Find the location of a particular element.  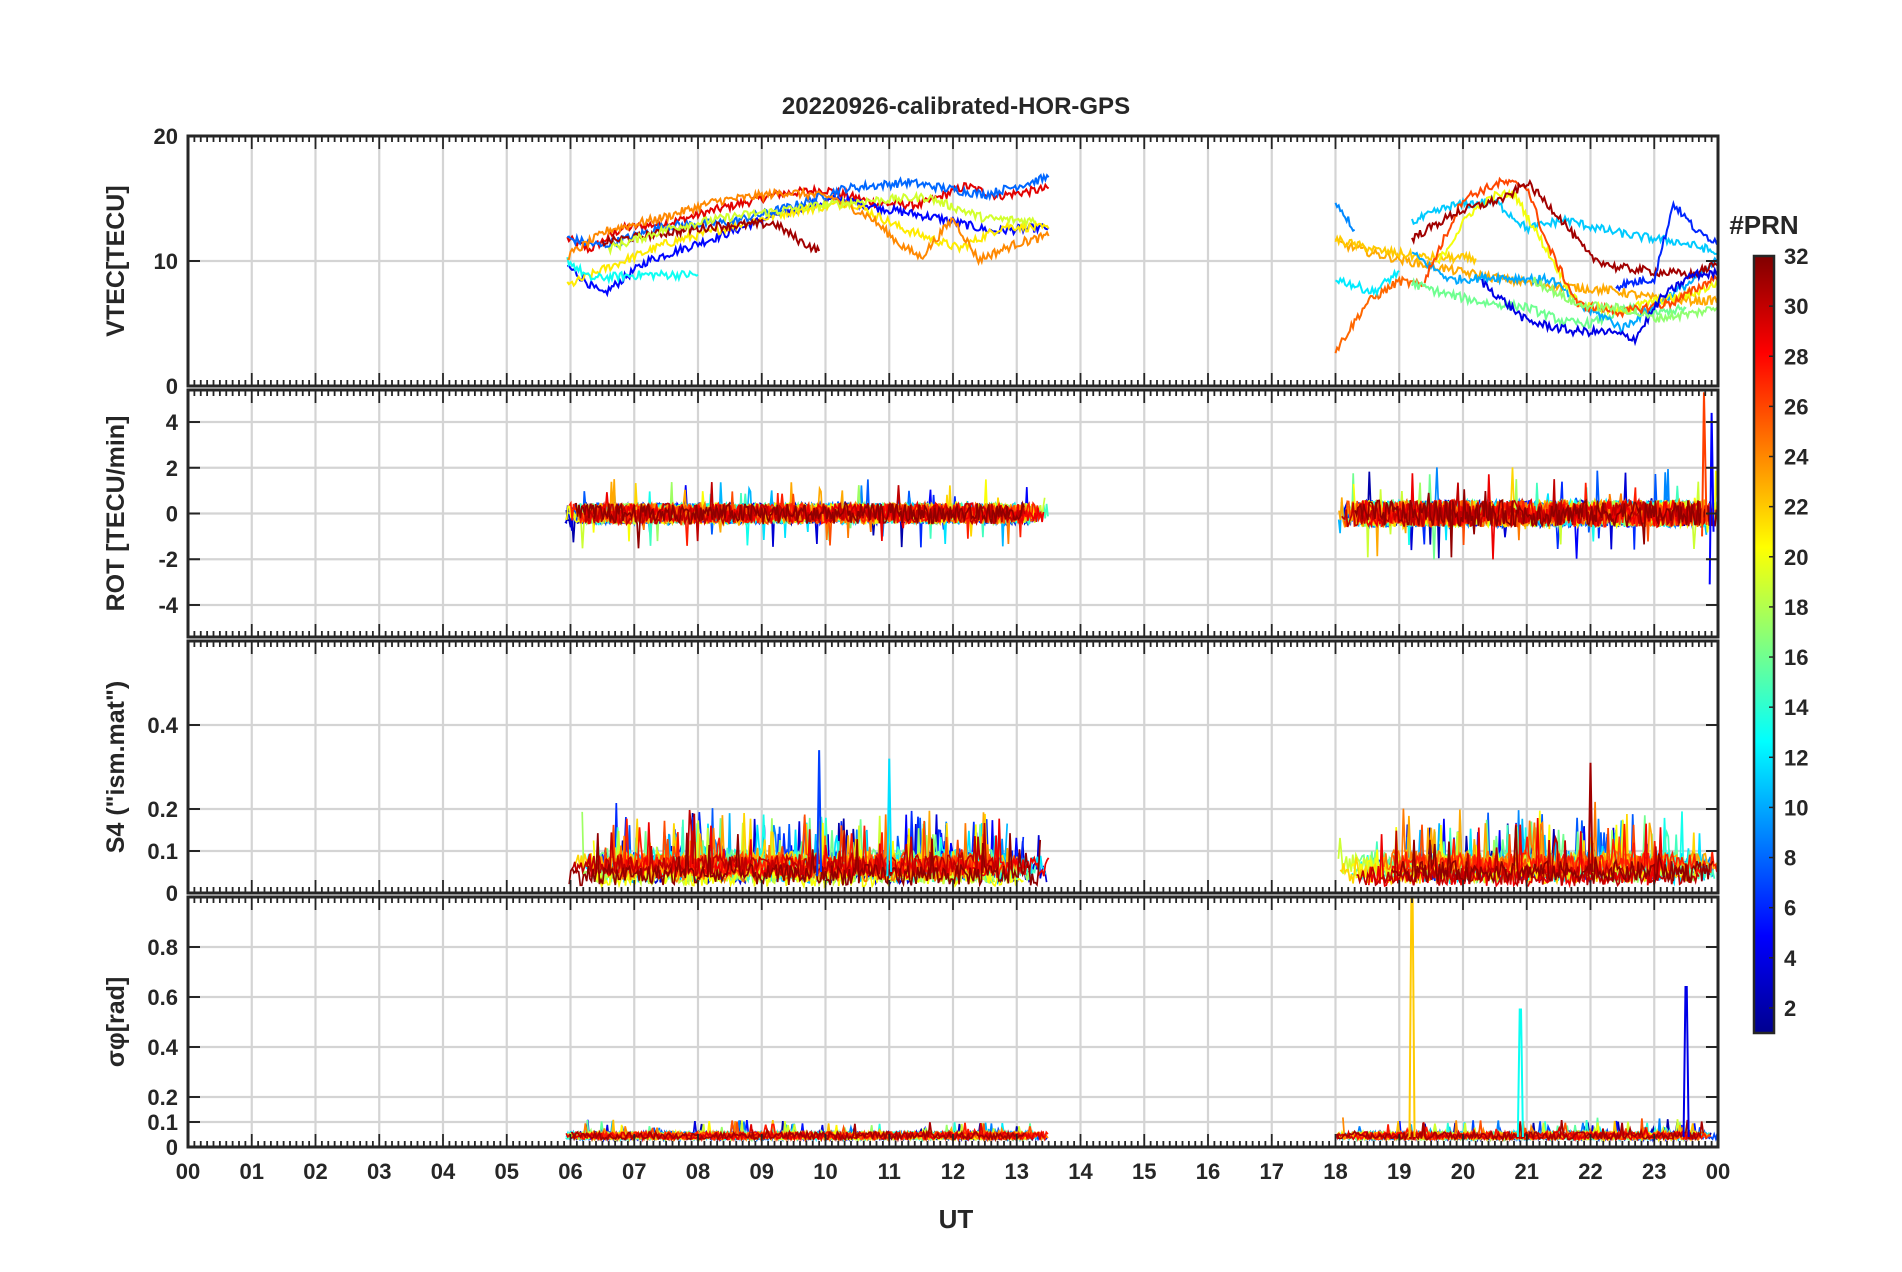

colorbar-tick-label: 8 is located at coordinates (1790, 858).